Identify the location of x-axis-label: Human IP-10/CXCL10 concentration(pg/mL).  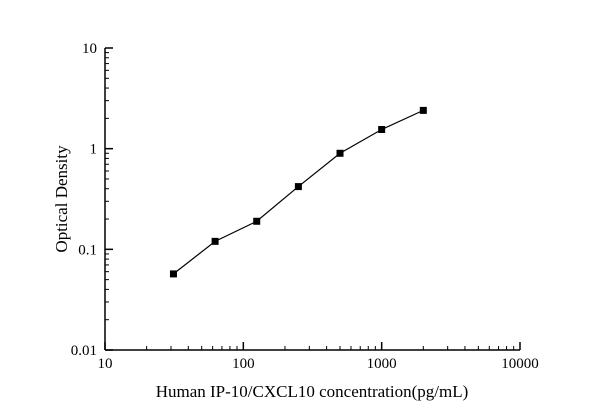
(312, 391).